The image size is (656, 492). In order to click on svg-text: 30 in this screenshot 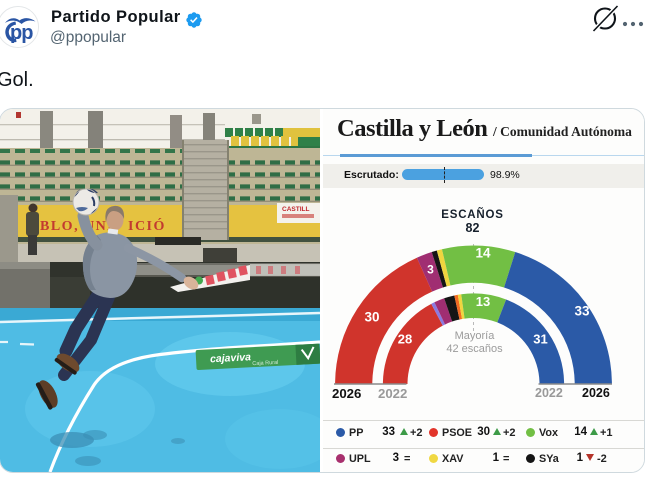, I will do `click(371, 317)`.